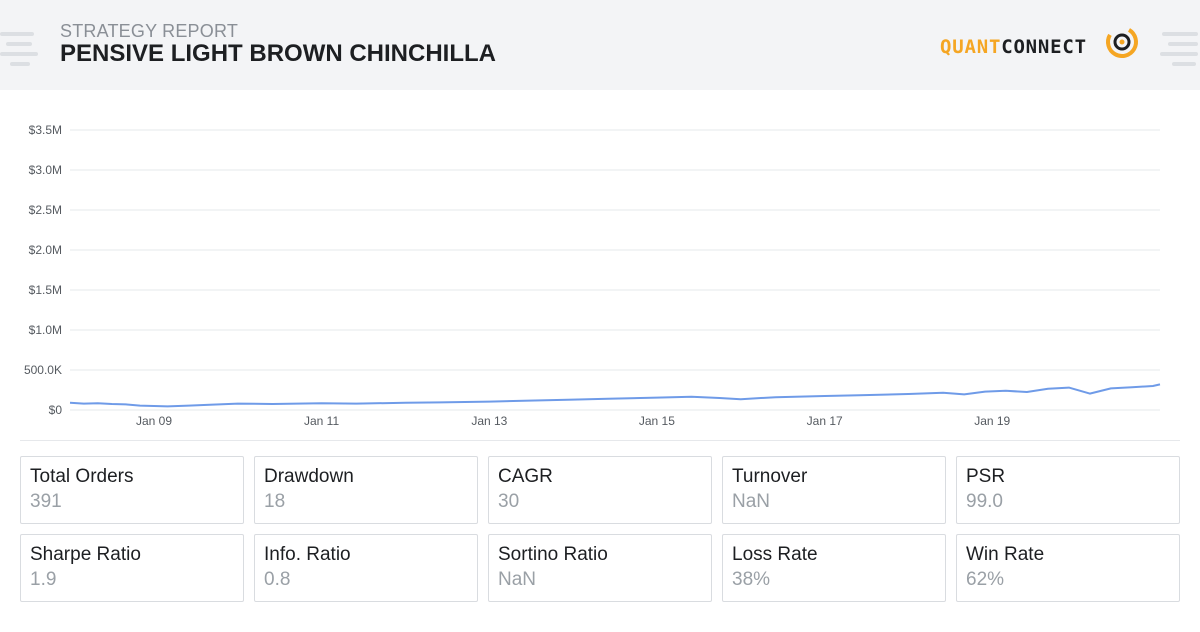 Image resolution: width=1200 pixels, height=632 pixels. Describe the element at coordinates (43, 270) in the screenshot. I see `y-axis-ticks: $0 500.0K $1.0M $1.5M $2.0M $2.5M $3.0M $3.5M` at that location.